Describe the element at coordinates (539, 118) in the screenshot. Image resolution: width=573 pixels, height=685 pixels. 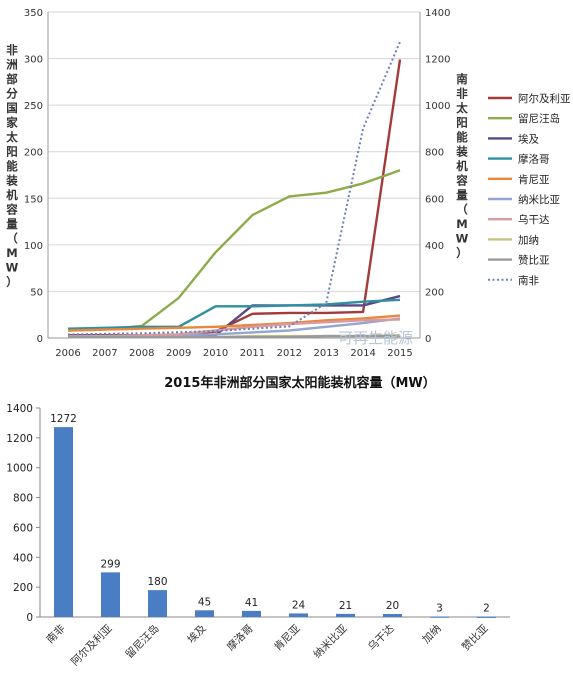
I see `legend-label: 留尼汪岛` at that location.